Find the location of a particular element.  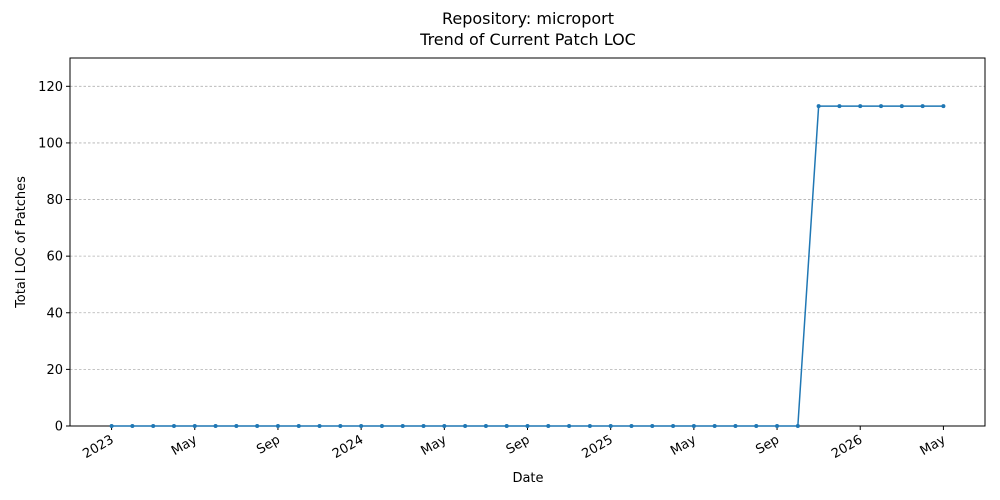

chart-title: Repository: microport is located at coordinates (528, 18).